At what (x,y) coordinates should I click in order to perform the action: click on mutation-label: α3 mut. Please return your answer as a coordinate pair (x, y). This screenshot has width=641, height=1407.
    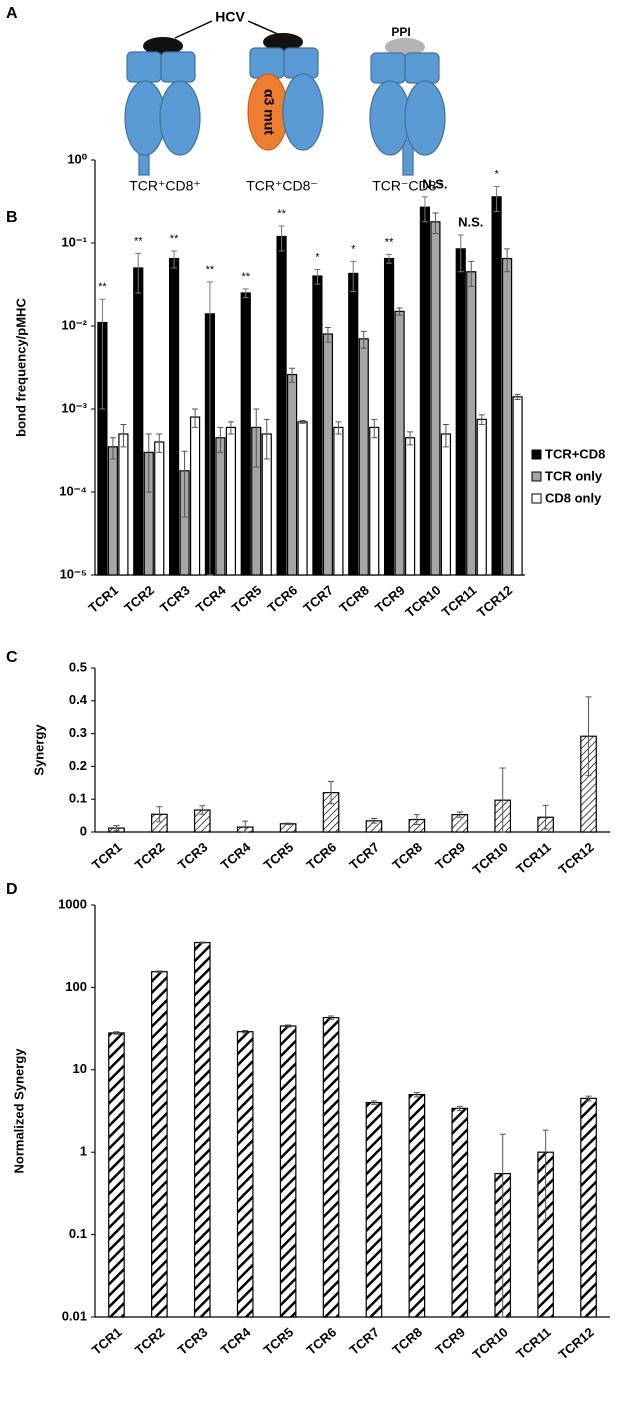
    Looking at the image, I should click on (269, 112).